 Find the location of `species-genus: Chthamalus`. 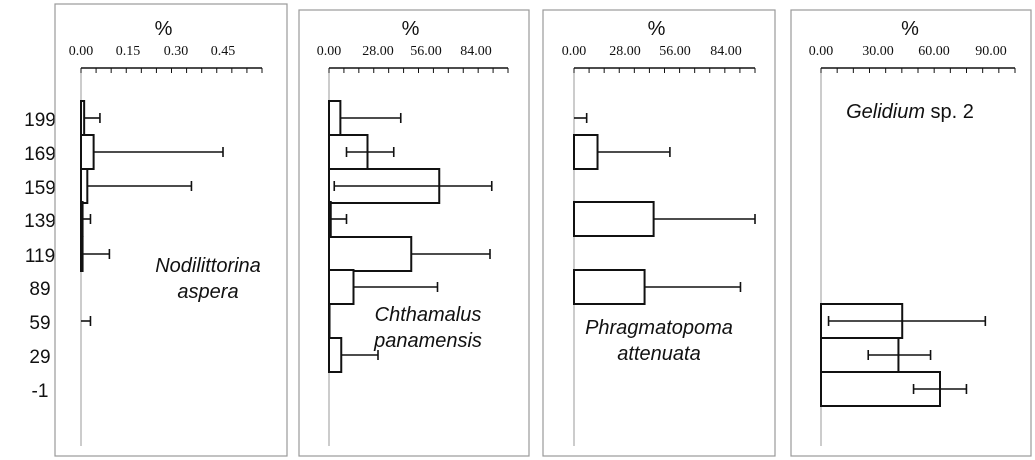

species-genus: Chthamalus is located at coordinates (428, 315).